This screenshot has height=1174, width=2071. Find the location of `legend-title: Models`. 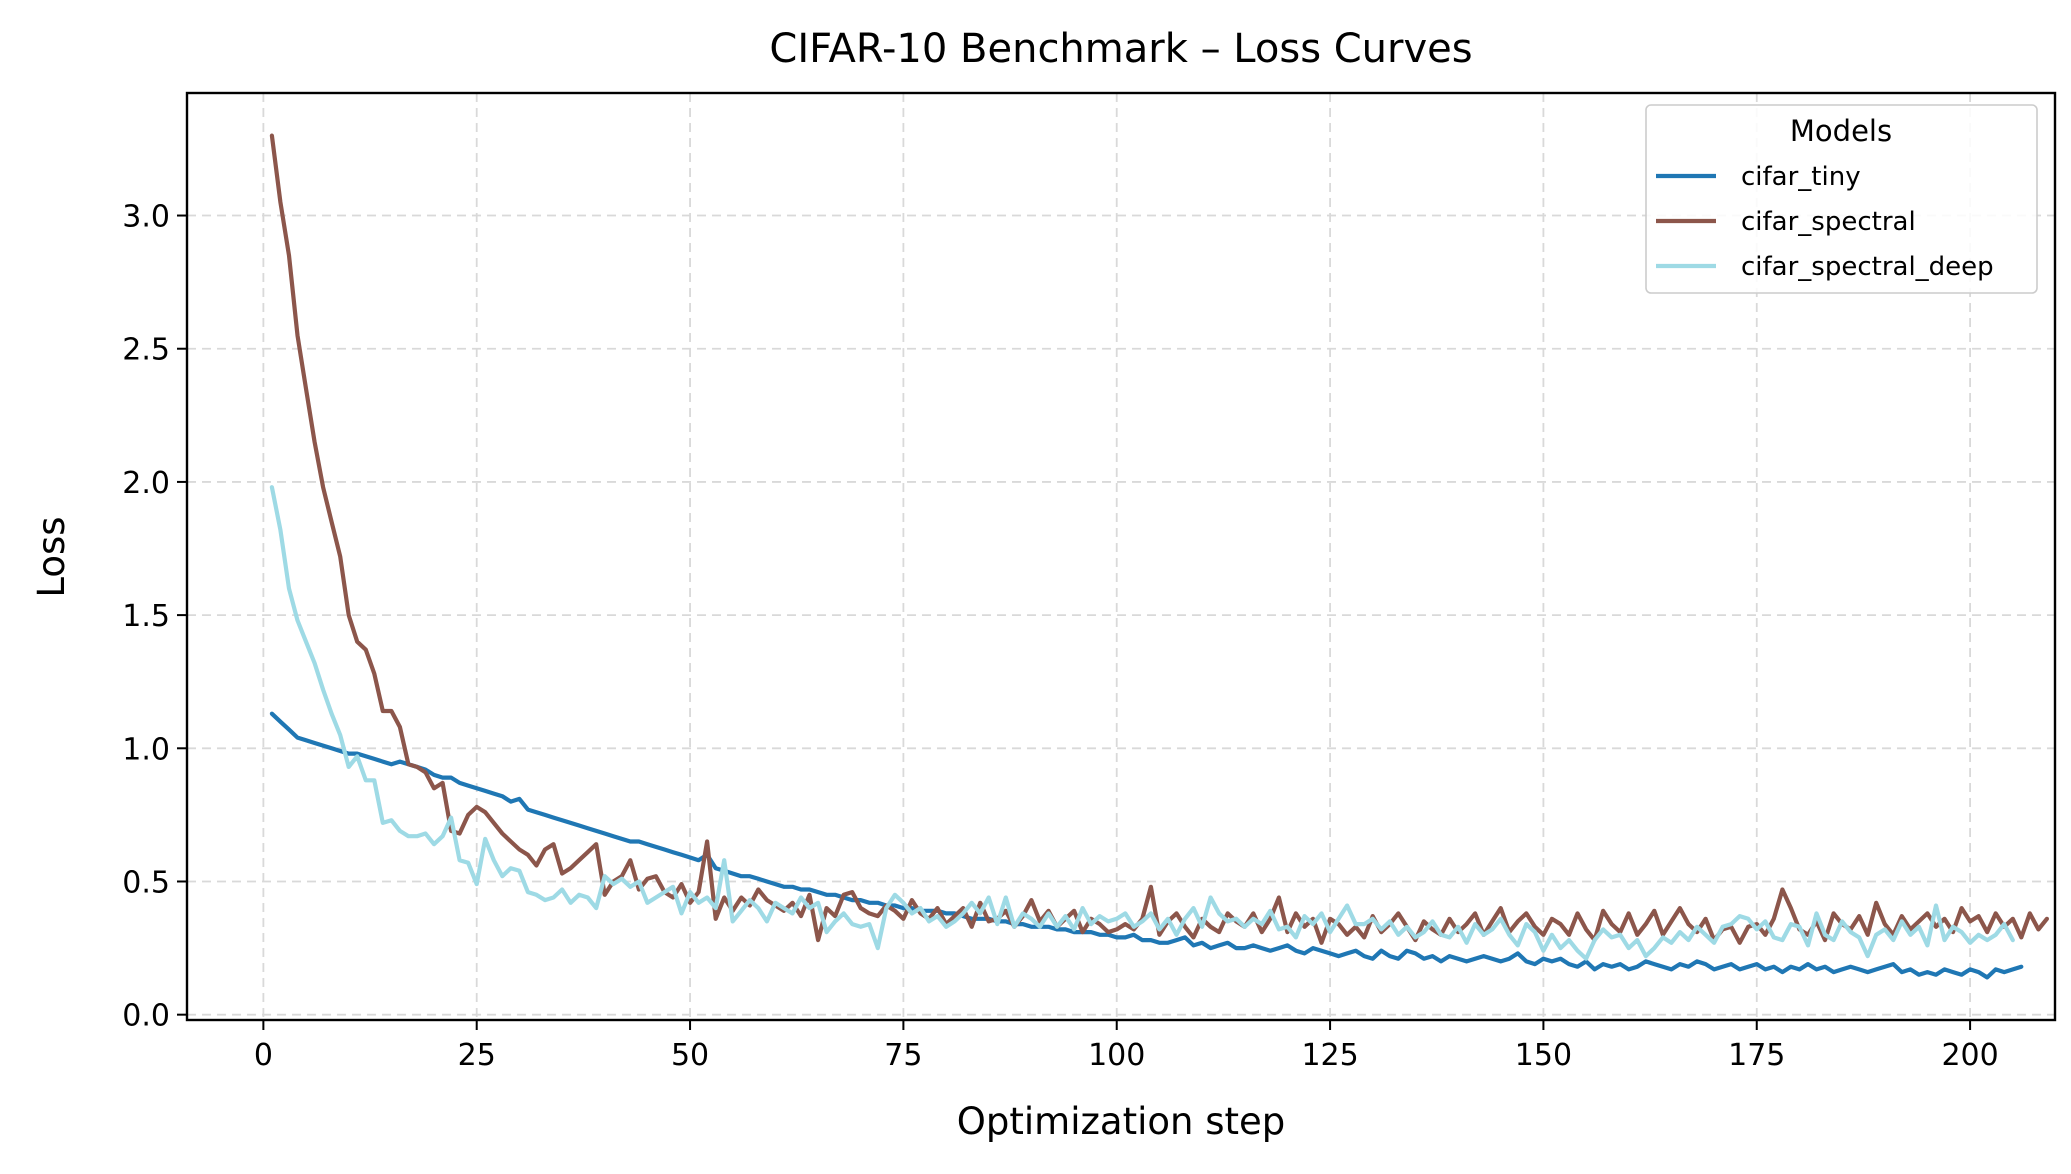

legend-title: Models is located at coordinates (1841, 131).